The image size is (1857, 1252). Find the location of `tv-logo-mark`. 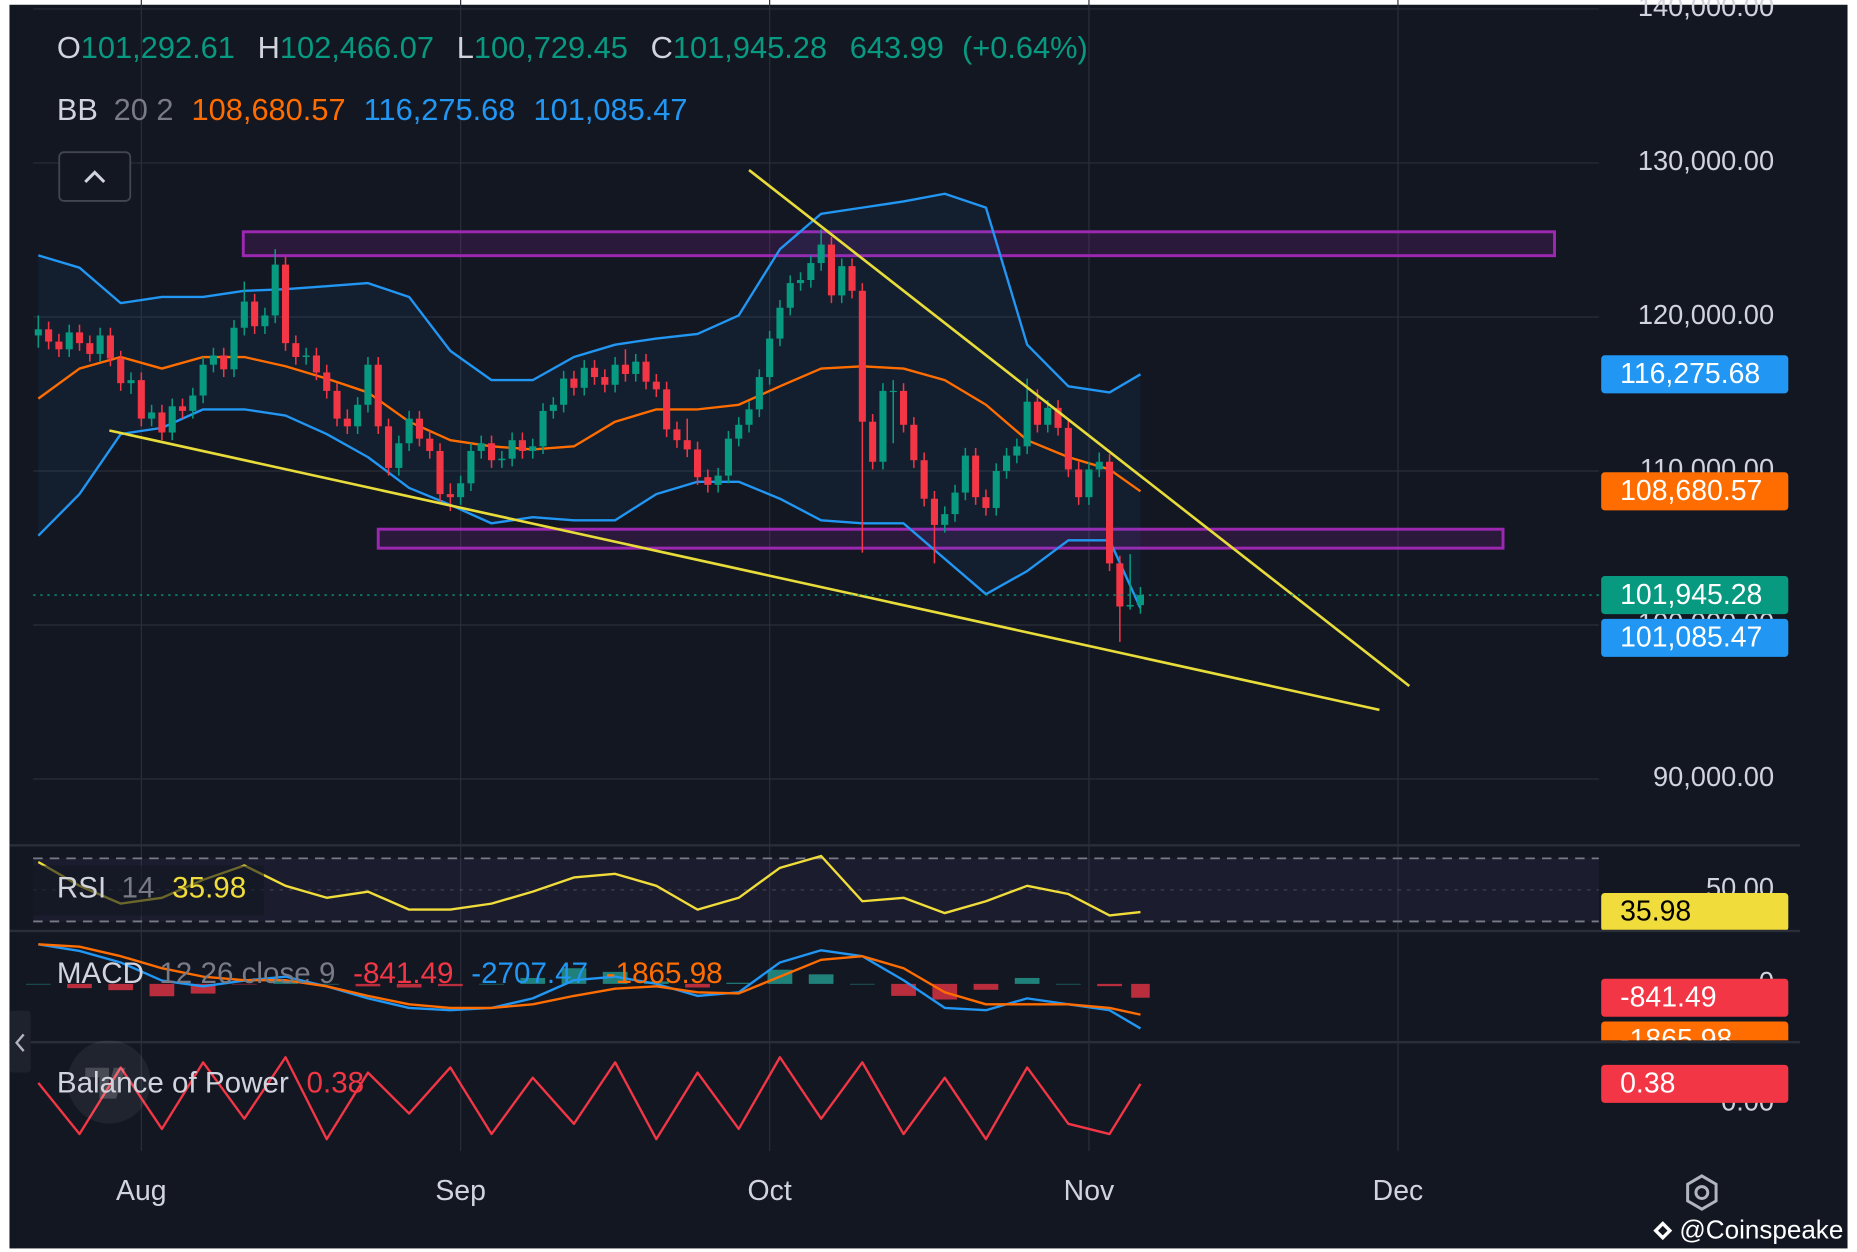

tv-logo-mark is located at coordinates (105, 1083).